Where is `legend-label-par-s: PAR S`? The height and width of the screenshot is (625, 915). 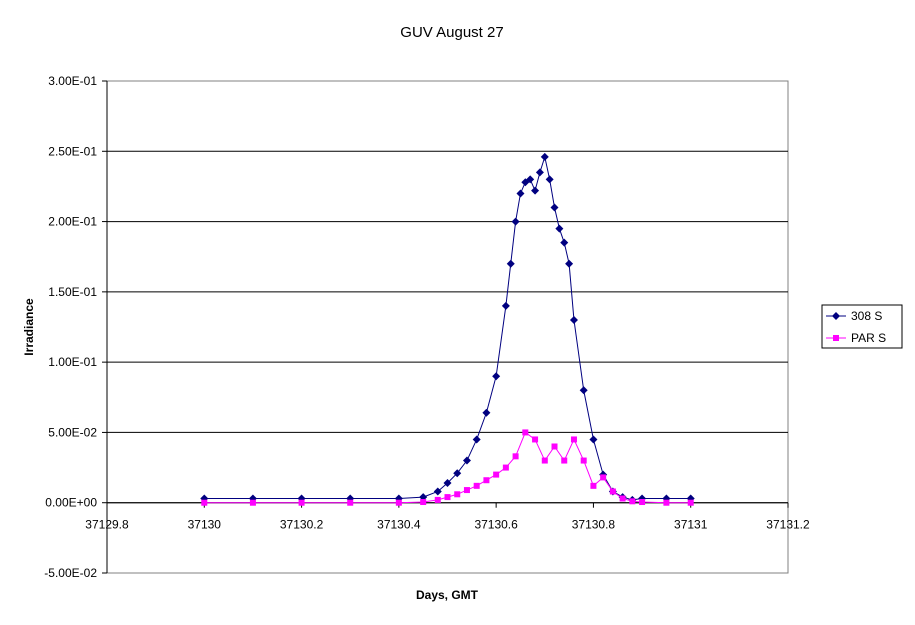 legend-label-par-s: PAR S is located at coordinates (868, 338).